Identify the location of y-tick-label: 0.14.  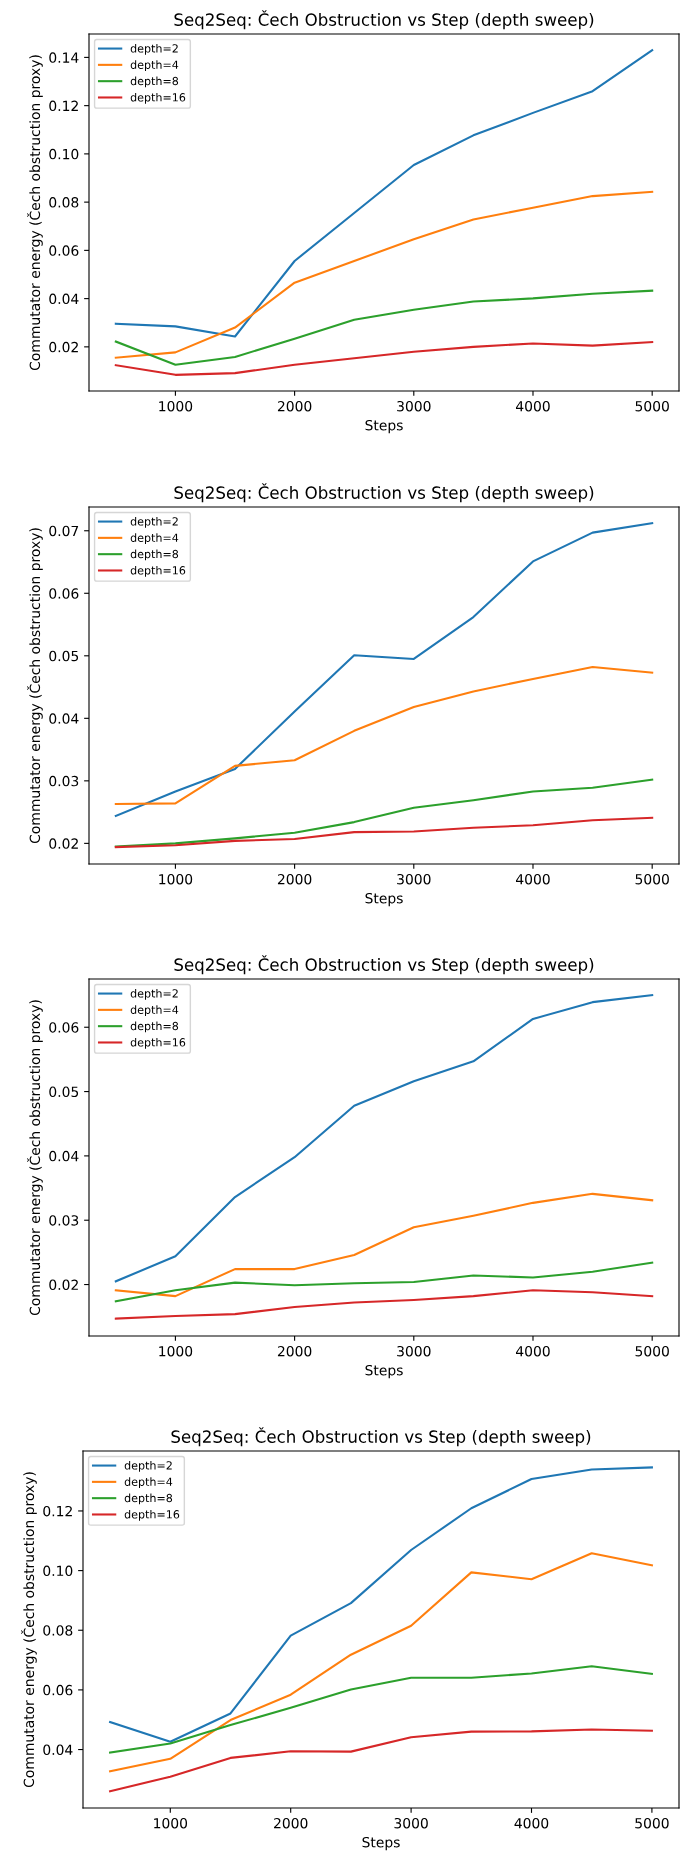
(64, 57).